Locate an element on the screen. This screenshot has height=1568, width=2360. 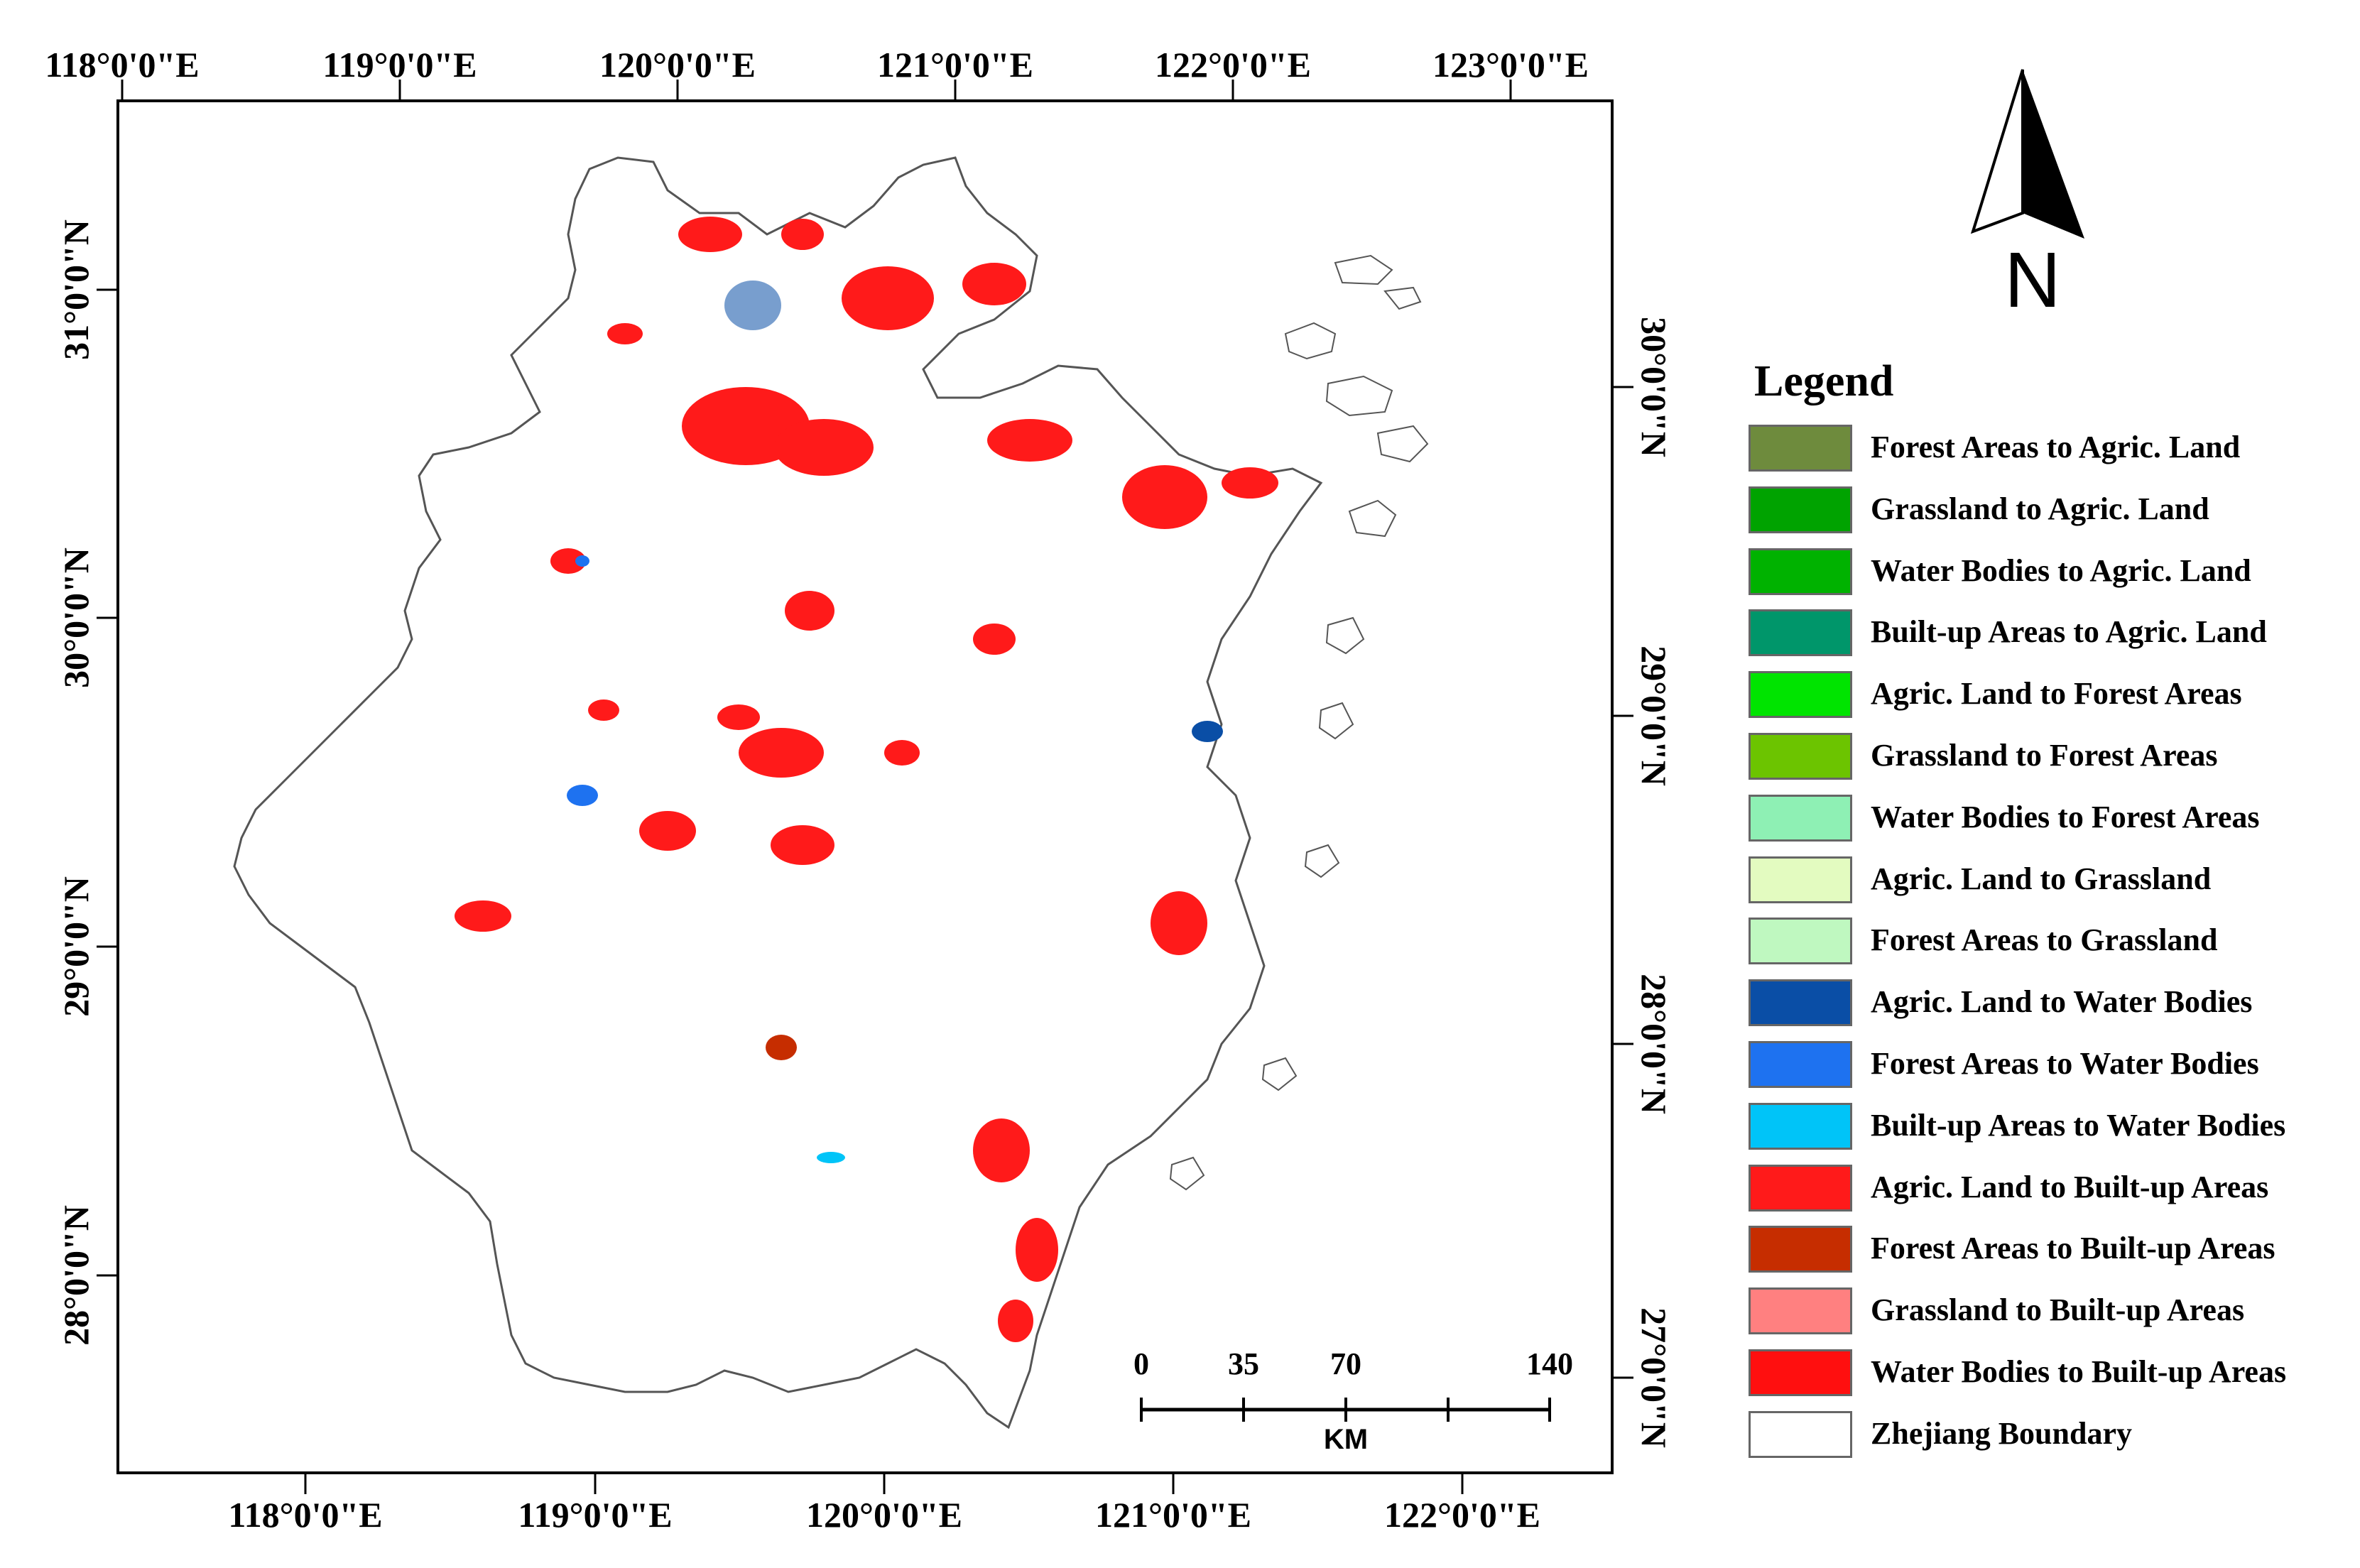
legend-item: Built-up Areas to Water Bodies is located at coordinates (2054, 1127).